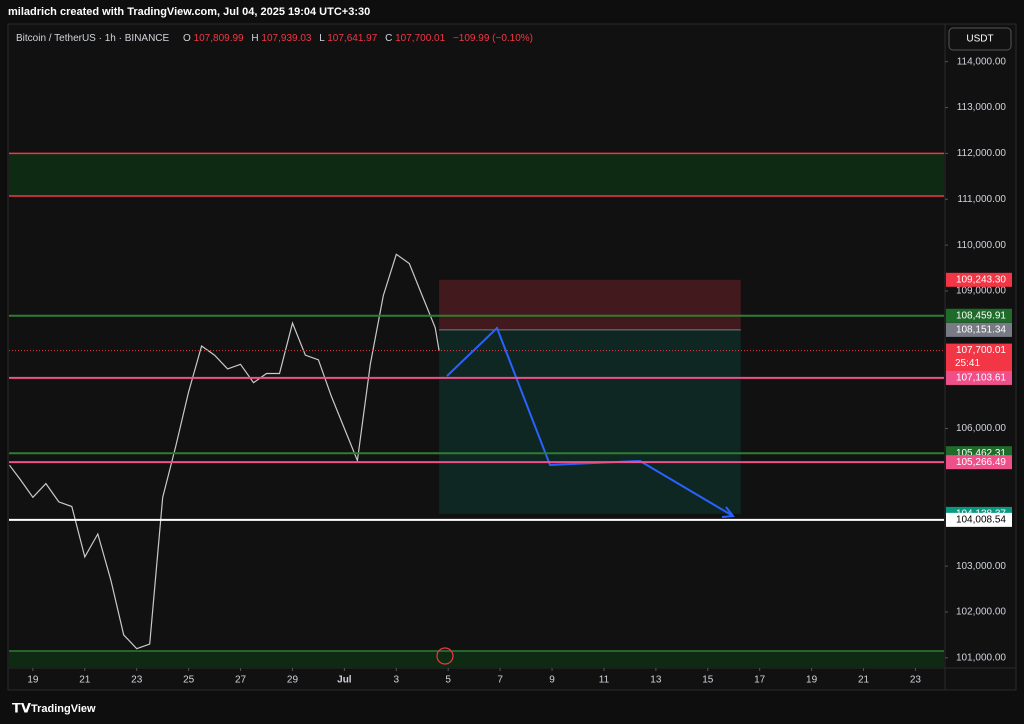 This screenshot has height=724, width=1024. I want to click on y-tick-label: 111,000.00, so click(981, 199).